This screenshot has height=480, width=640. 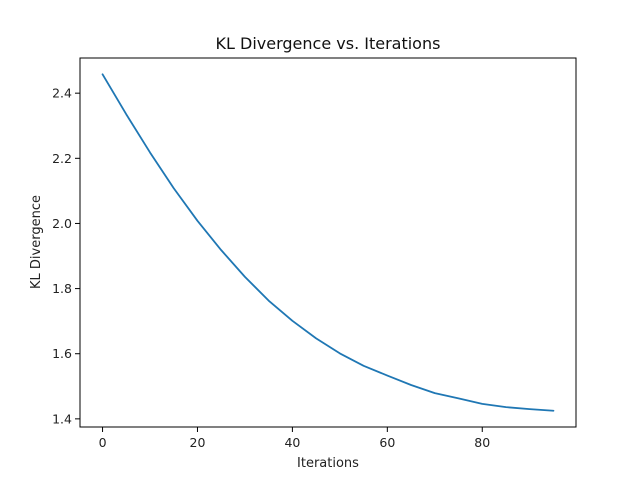 What do you see at coordinates (292, 442) in the screenshot?
I see `x-tick-label: 40` at bounding box center [292, 442].